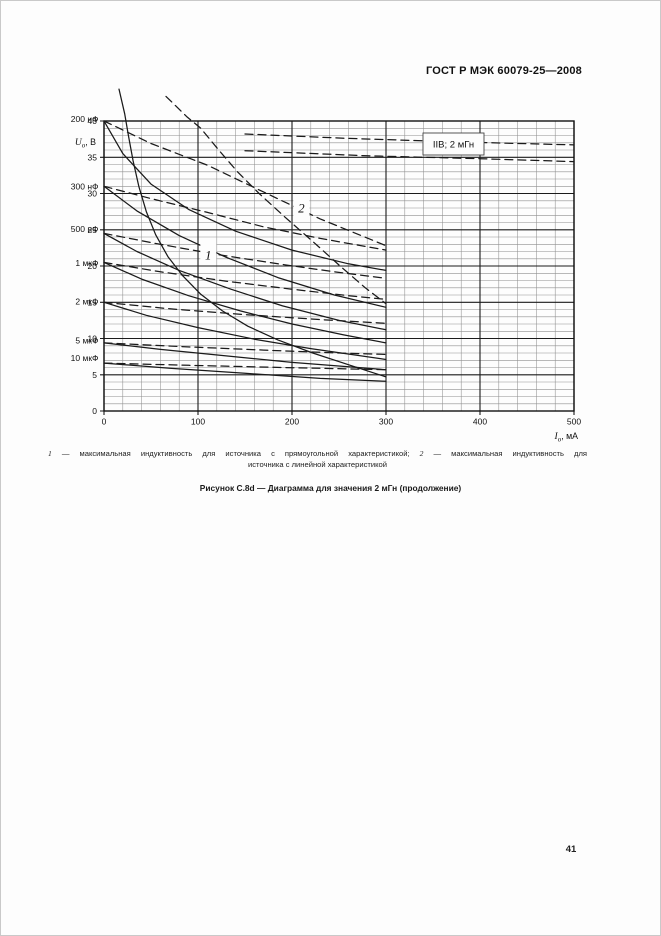 The image size is (661, 936). Describe the element at coordinates (86, 341) in the screenshot. I see `capacitance-label: 5 мкФ` at that location.